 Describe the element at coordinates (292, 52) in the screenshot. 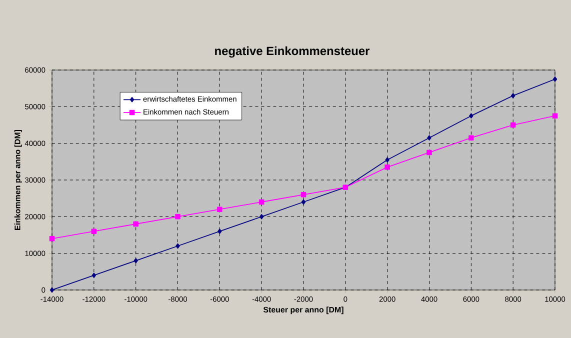

I see `chart-title: negative Einkommensteuer` at that location.